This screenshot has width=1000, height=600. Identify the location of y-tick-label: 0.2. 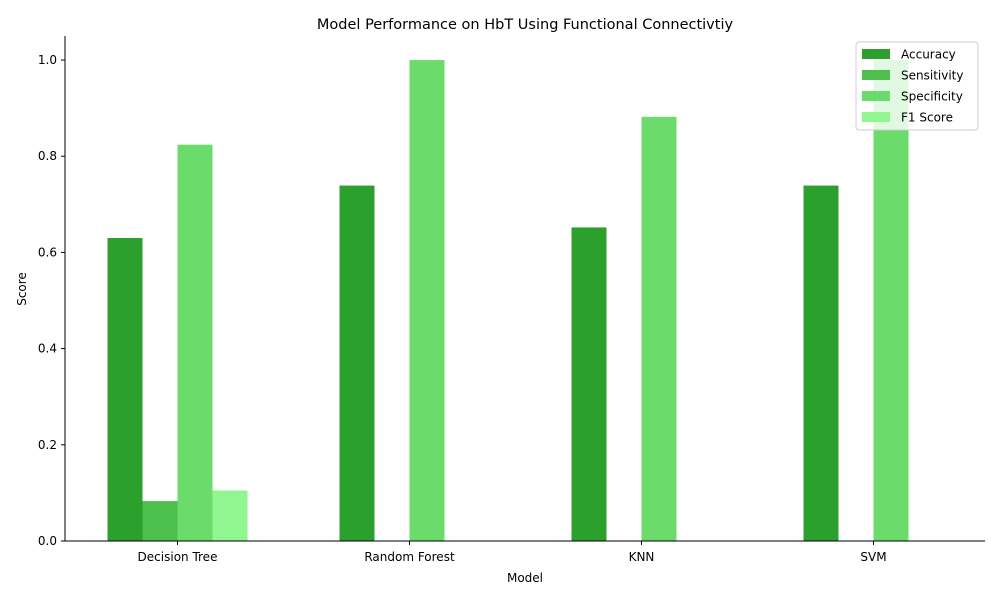
(47, 445).